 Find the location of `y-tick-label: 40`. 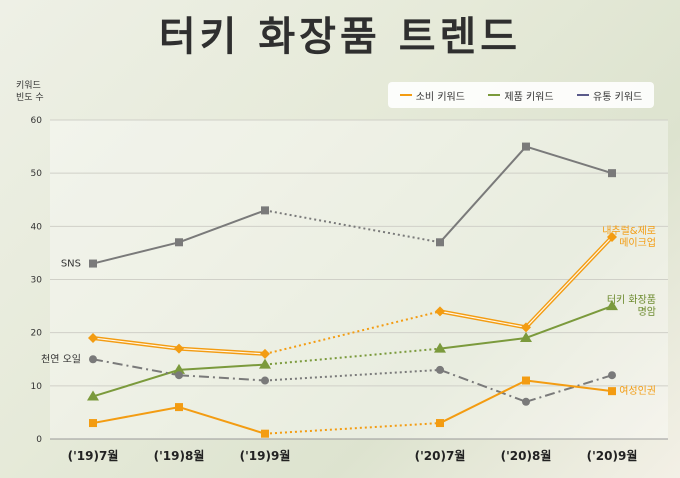

y-tick-label: 40 is located at coordinates (37, 227).